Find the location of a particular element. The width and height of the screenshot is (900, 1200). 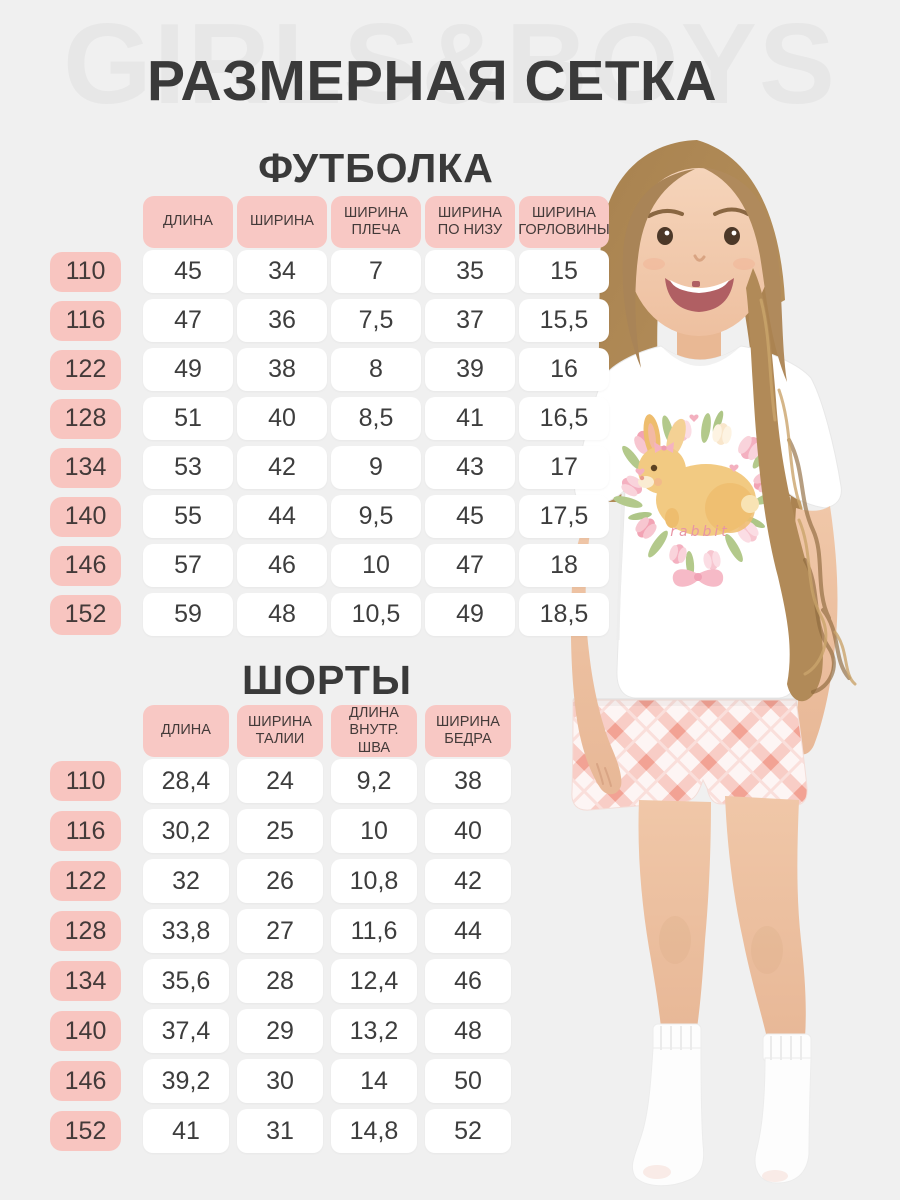

value-cell: 53 is located at coordinates (188, 467).